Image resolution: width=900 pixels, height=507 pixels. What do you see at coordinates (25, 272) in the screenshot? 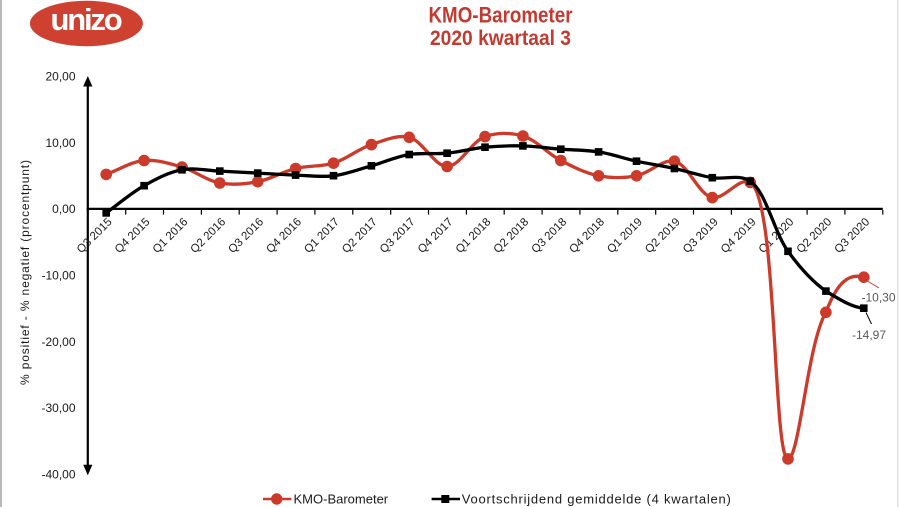
I see `svg-text:% positief - % negatief (proce: % positief - % negatief (procentpunt)` at bounding box center [25, 272].